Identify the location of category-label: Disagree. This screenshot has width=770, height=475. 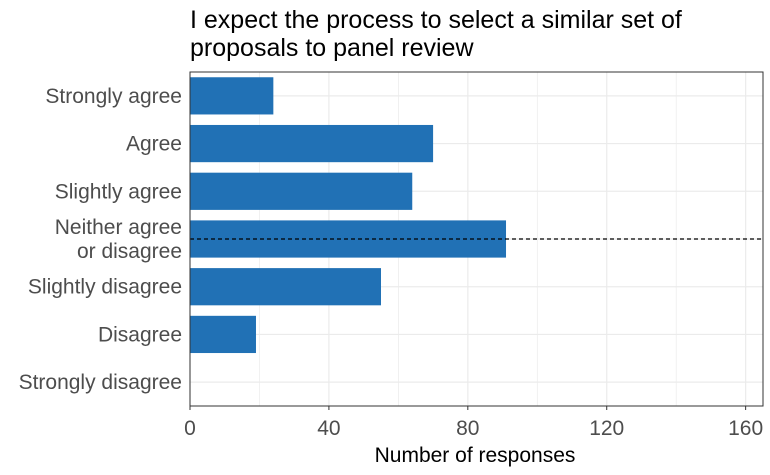
(140, 334).